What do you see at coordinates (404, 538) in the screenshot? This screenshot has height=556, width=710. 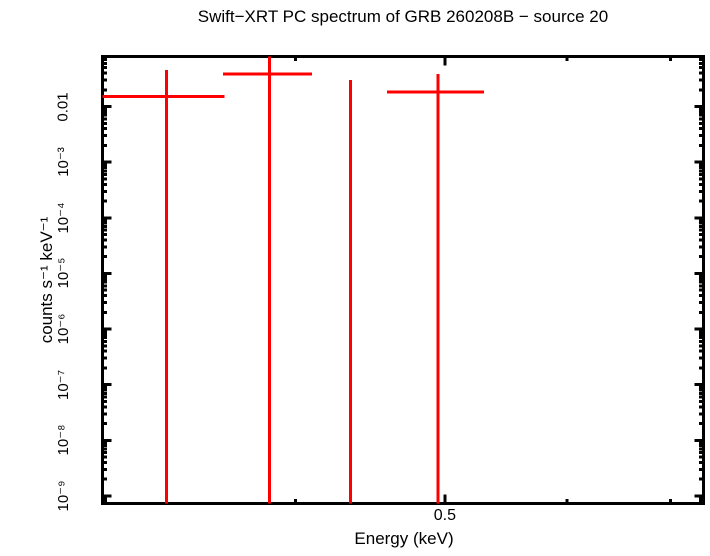 I see `x-axis-label: Energy (keV)` at bounding box center [404, 538].